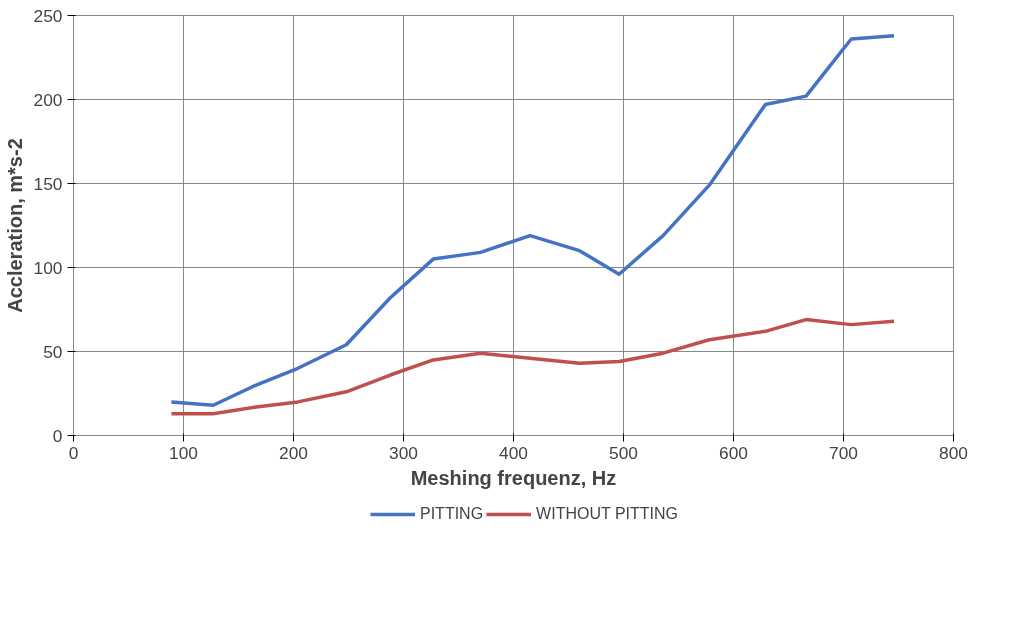  Describe the element at coordinates (623, 452) in the screenshot. I see `x-tick-label: 500` at that location.